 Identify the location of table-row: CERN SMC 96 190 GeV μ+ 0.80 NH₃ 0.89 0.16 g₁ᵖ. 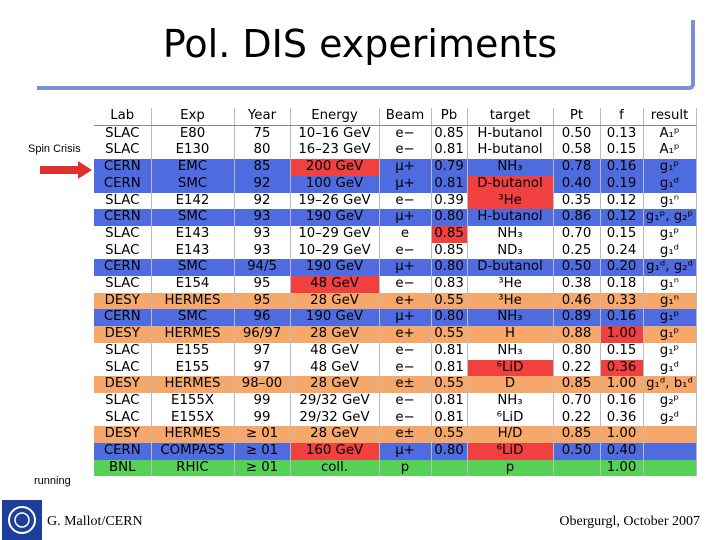
(395, 318).